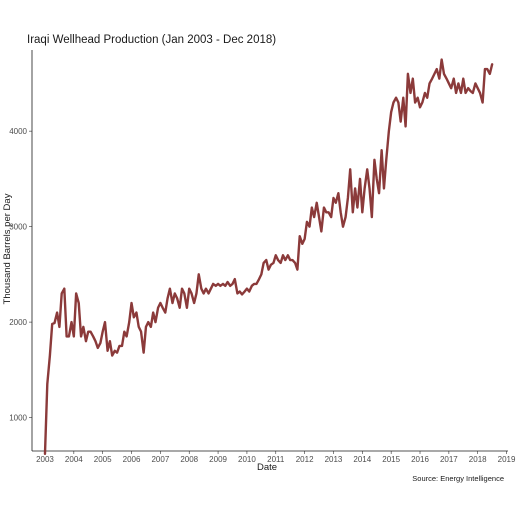  Describe the element at coordinates (507, 459) in the screenshot. I see `x-tick-label: 2019` at that location.